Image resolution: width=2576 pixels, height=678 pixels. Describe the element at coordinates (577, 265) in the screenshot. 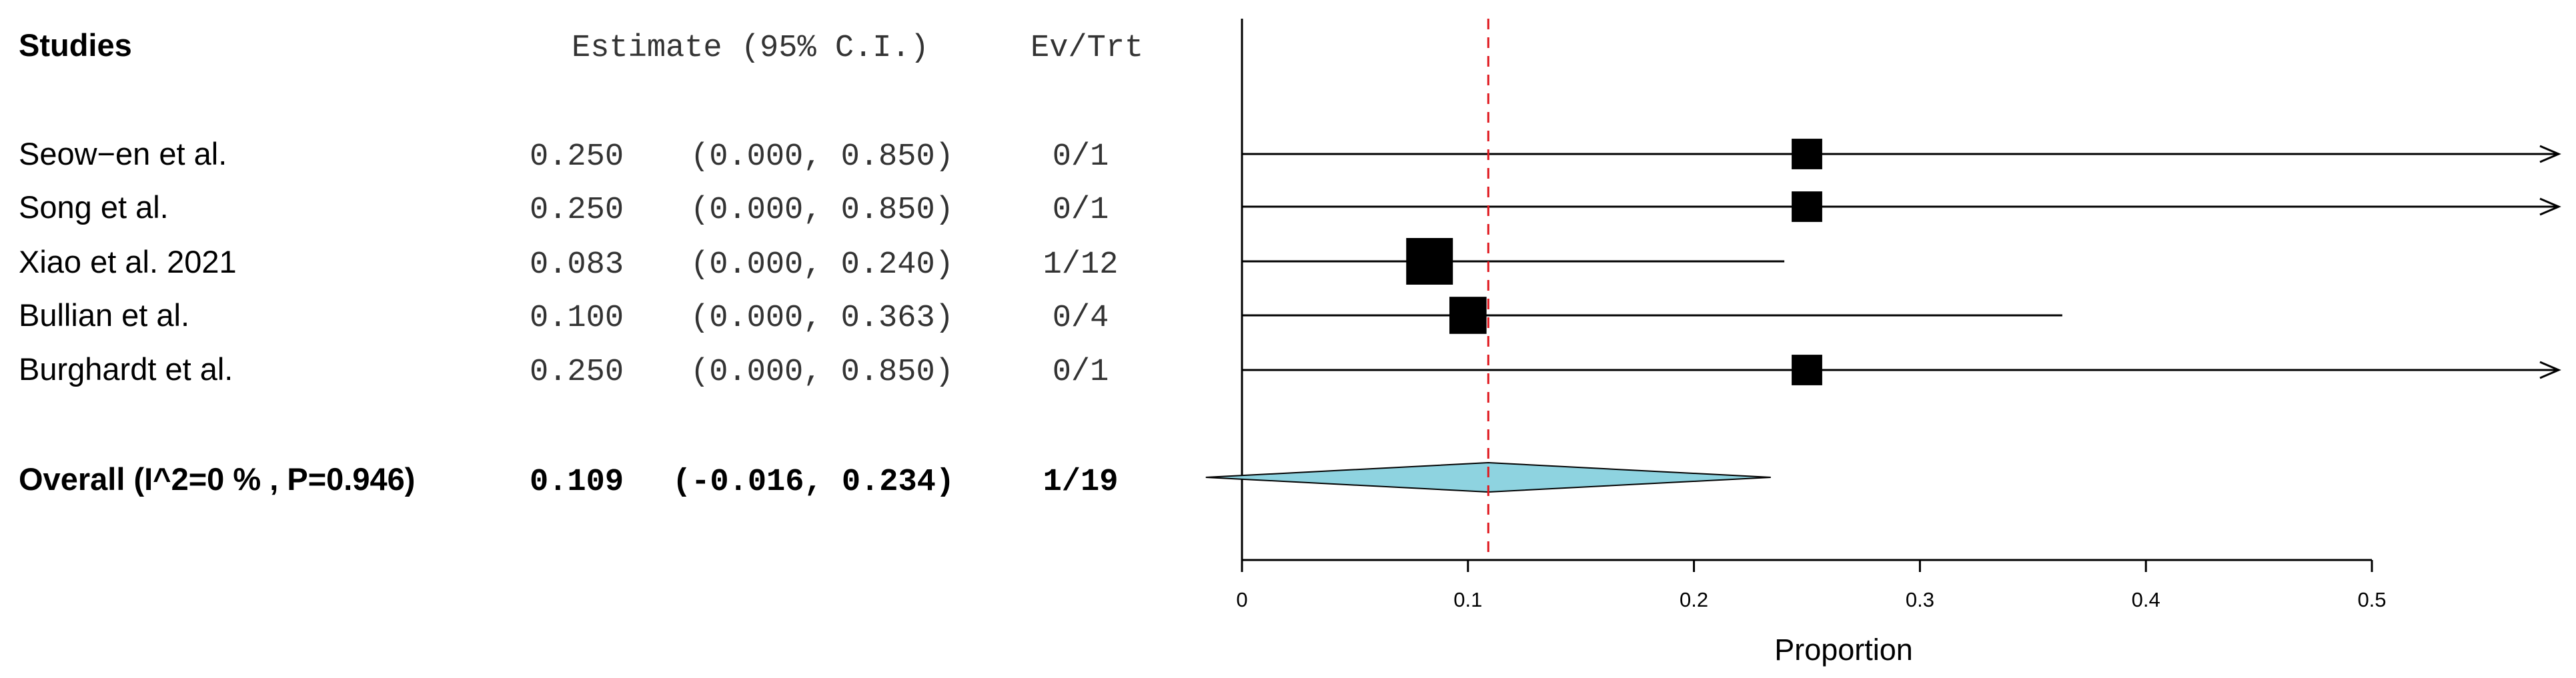

I see `study-estimate: 0.083` at that location.